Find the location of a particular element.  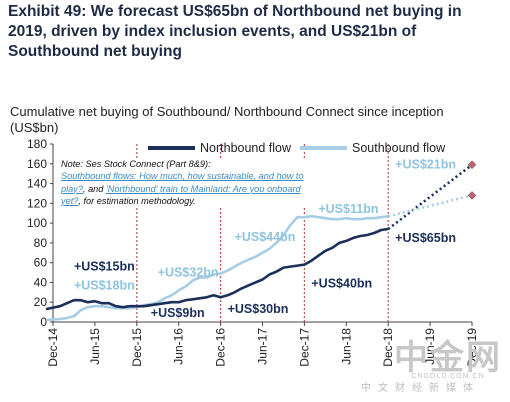

northbound-forecast-line is located at coordinates (430, 197).